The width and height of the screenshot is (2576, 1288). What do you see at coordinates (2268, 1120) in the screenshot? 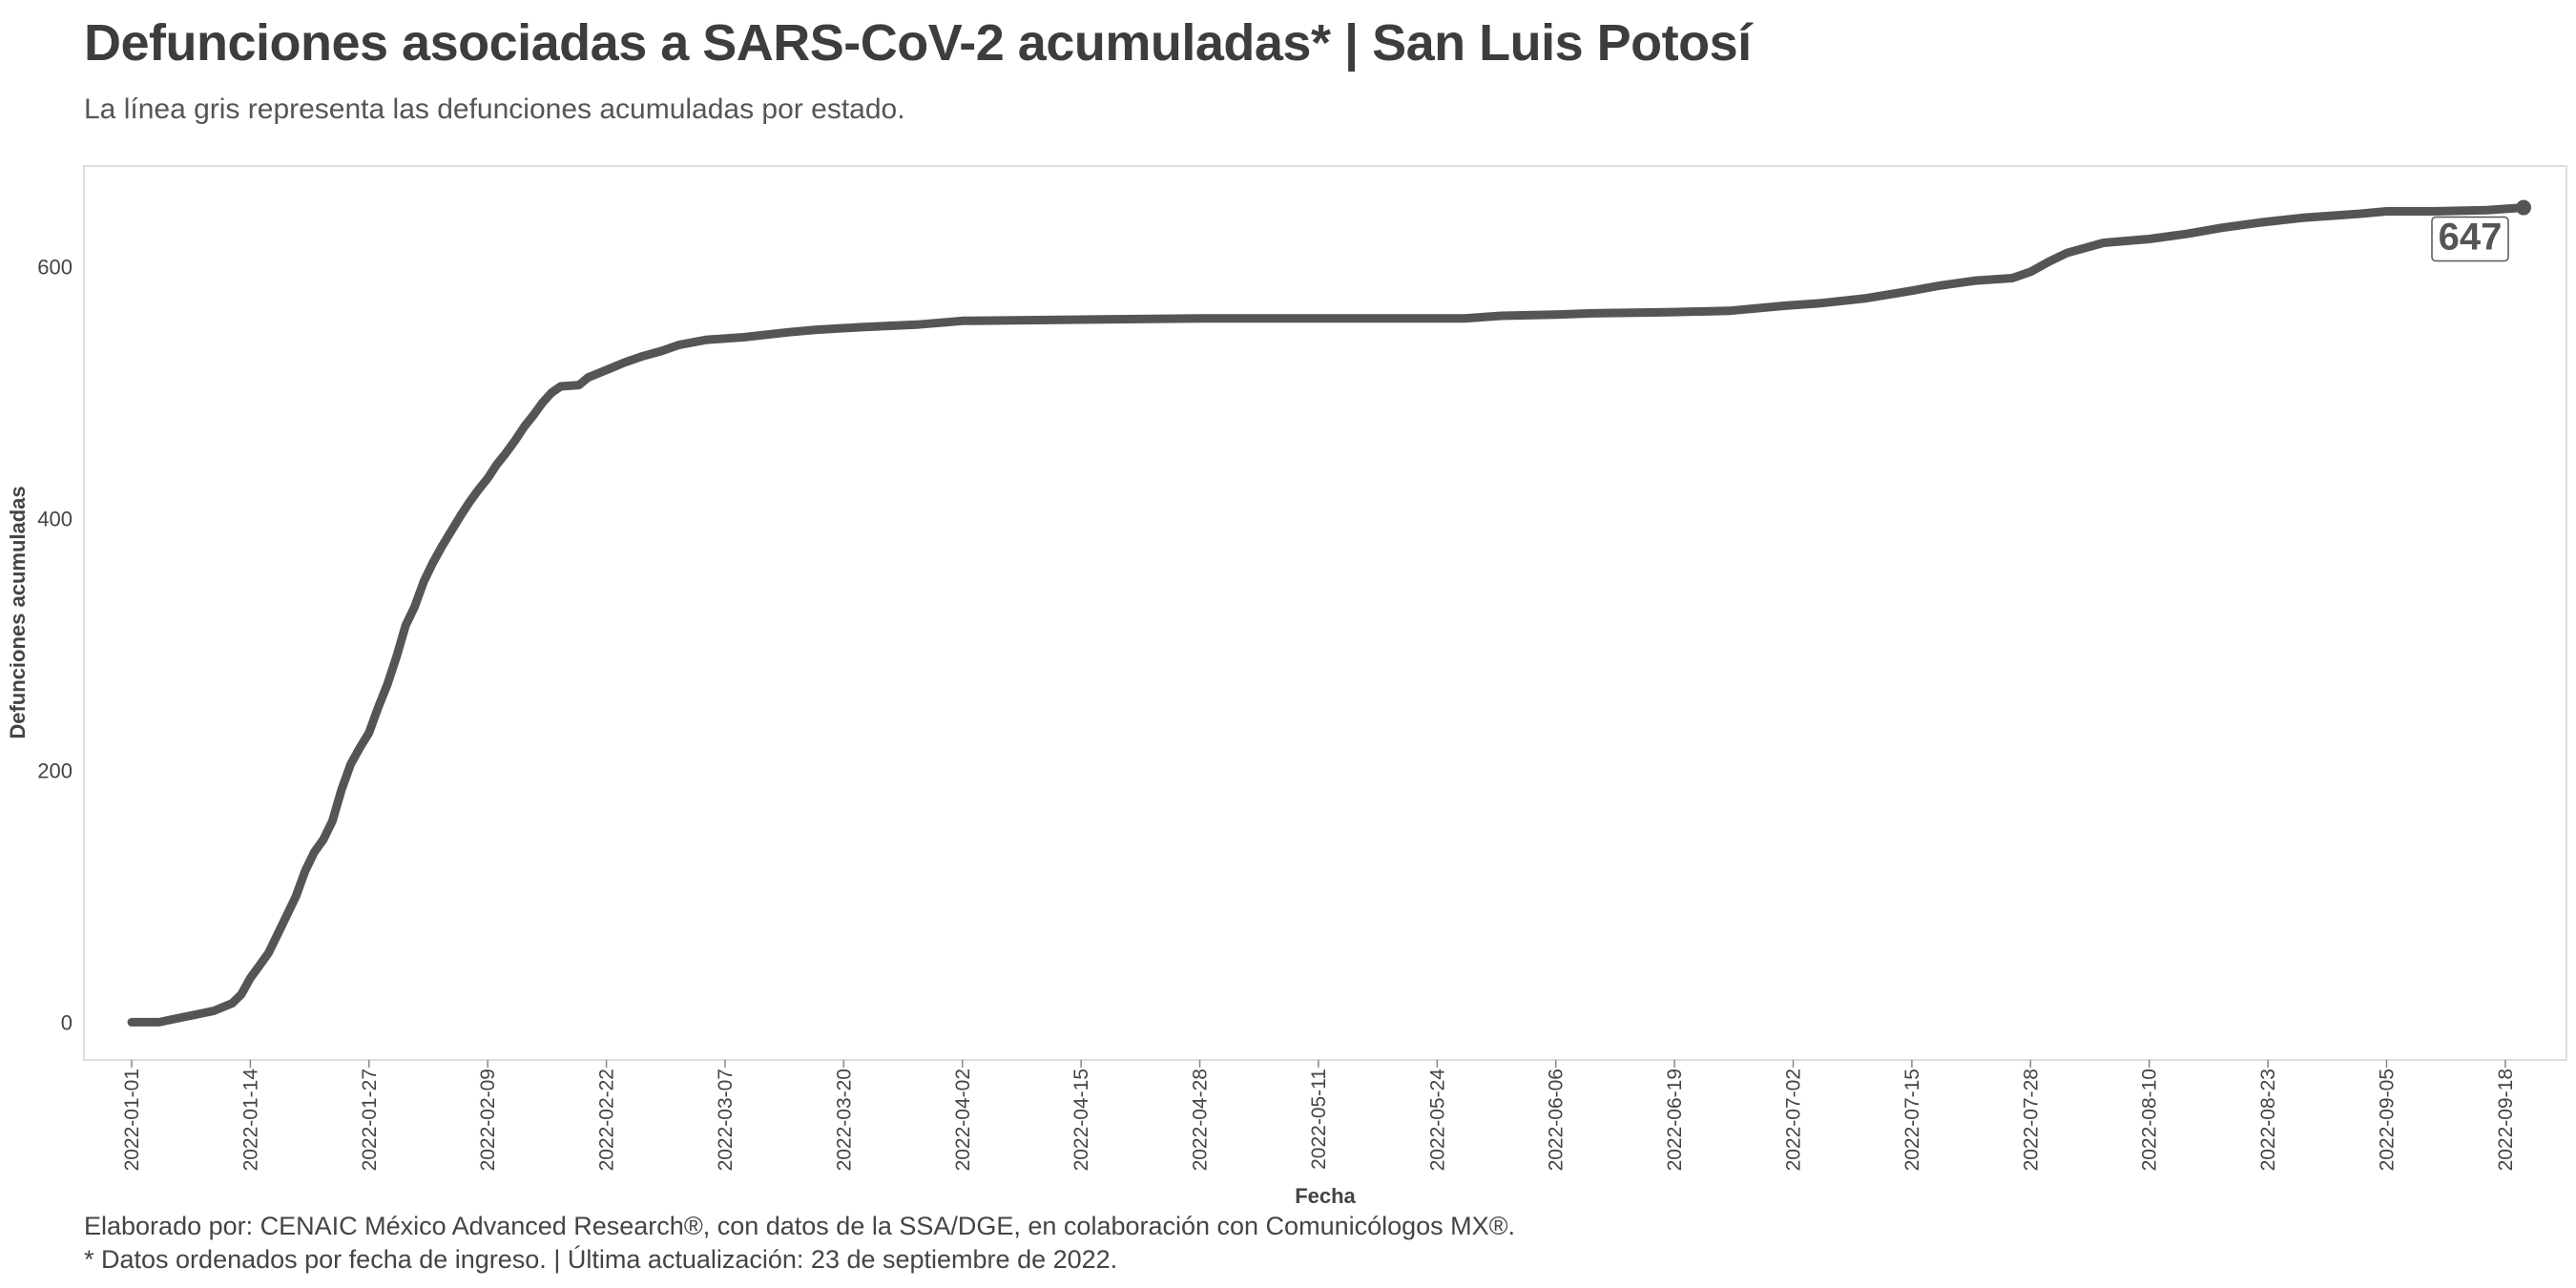
I see `x-tick-label: 2022-08-23` at bounding box center [2268, 1120].